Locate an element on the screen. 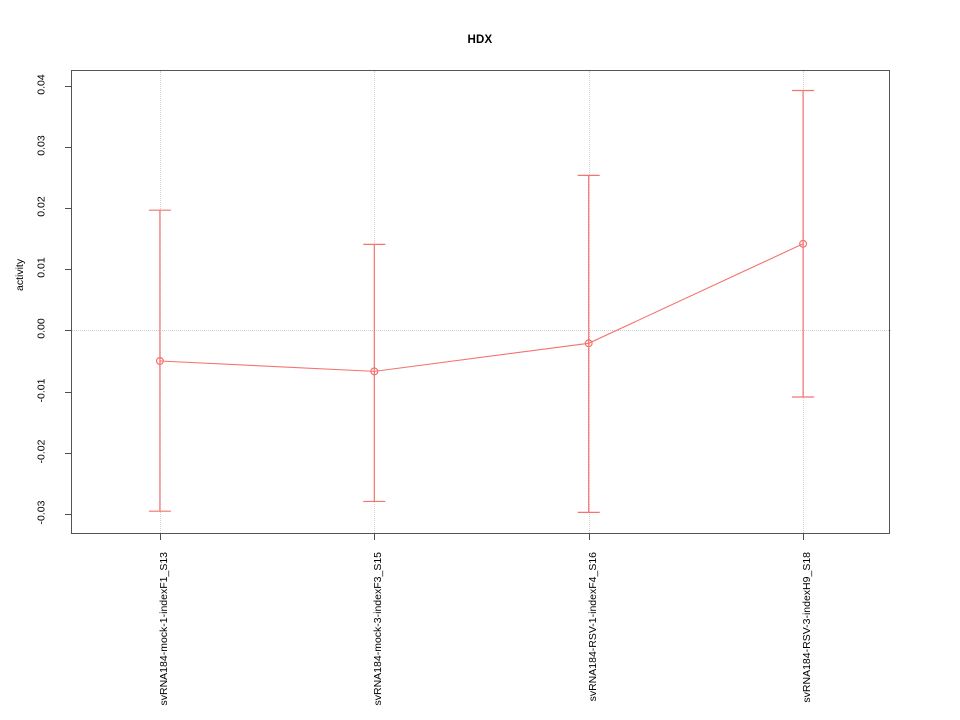  y-tick-label: 0.01 is located at coordinates (41, 268).